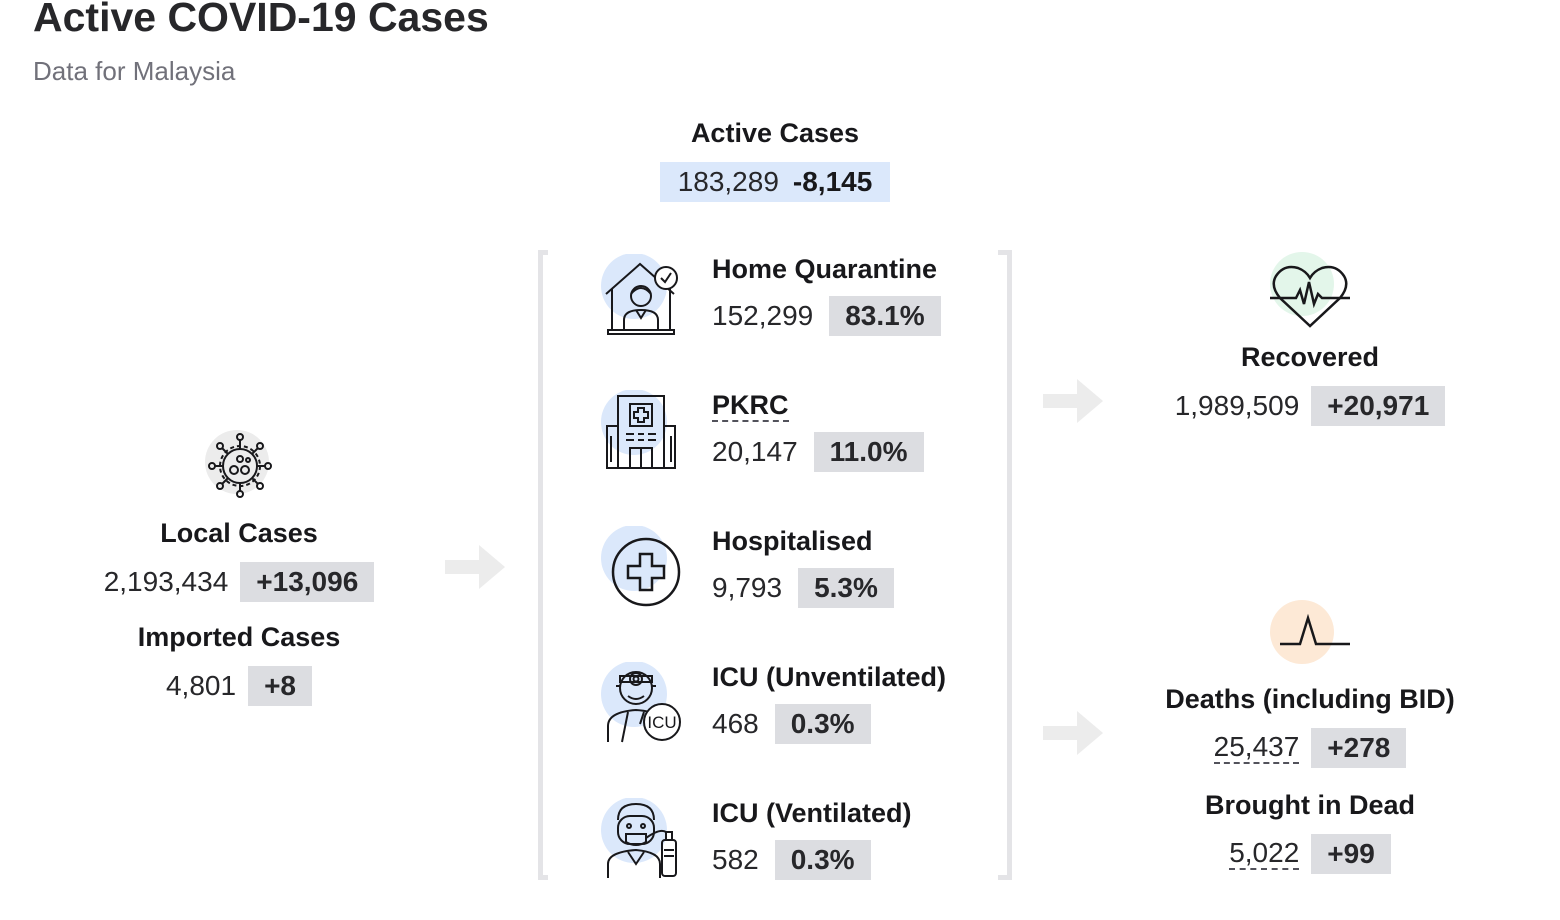 The width and height of the screenshot is (1560, 920). What do you see at coordinates (728, 181) in the screenshot?
I see `active-cases-value: 183,289` at bounding box center [728, 181].